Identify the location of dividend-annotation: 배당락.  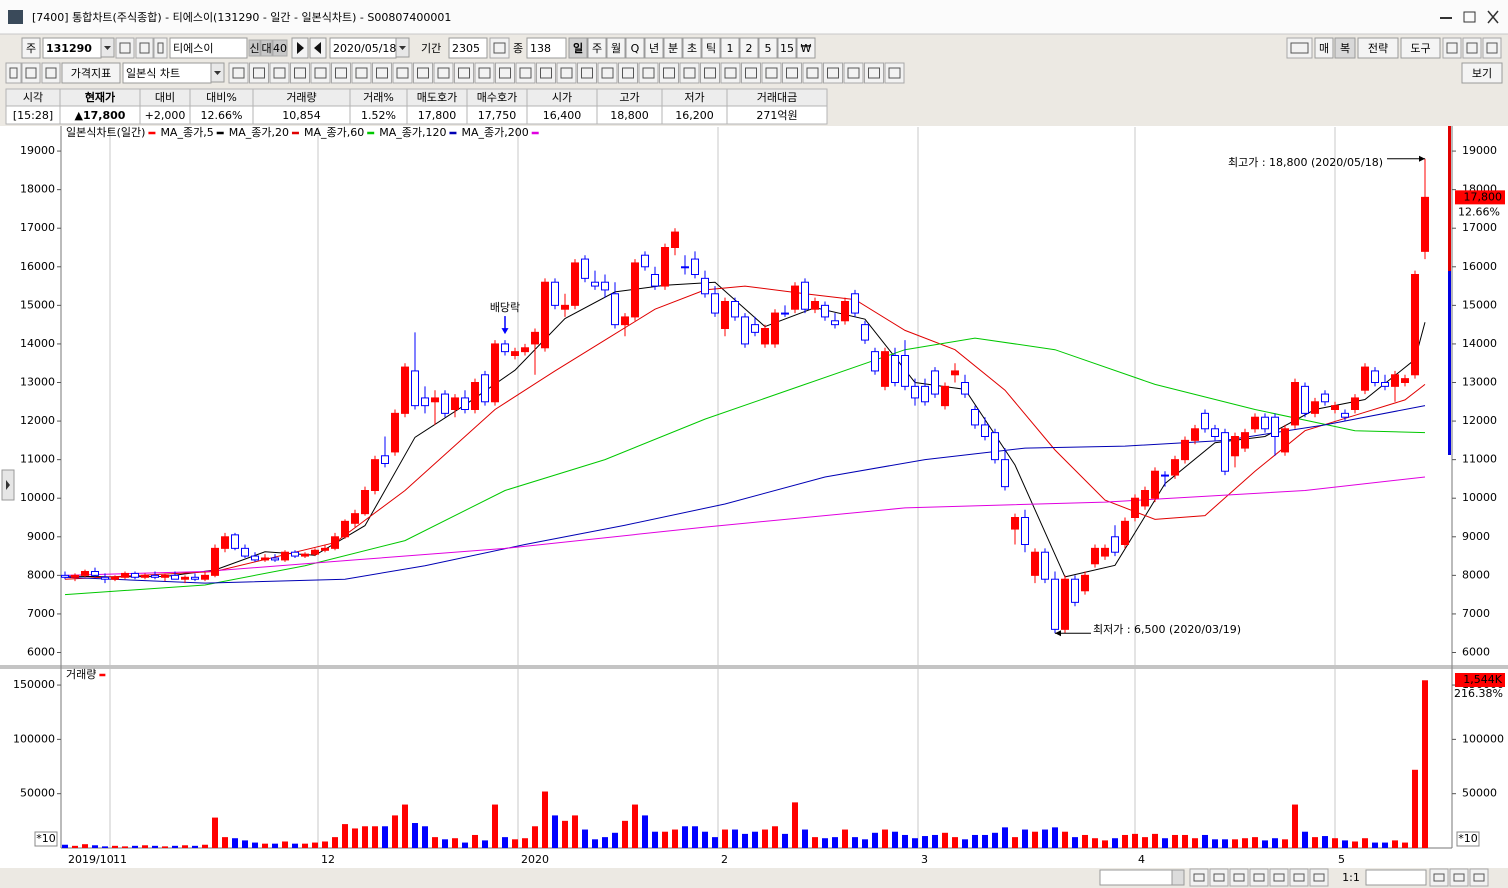
(505, 307).